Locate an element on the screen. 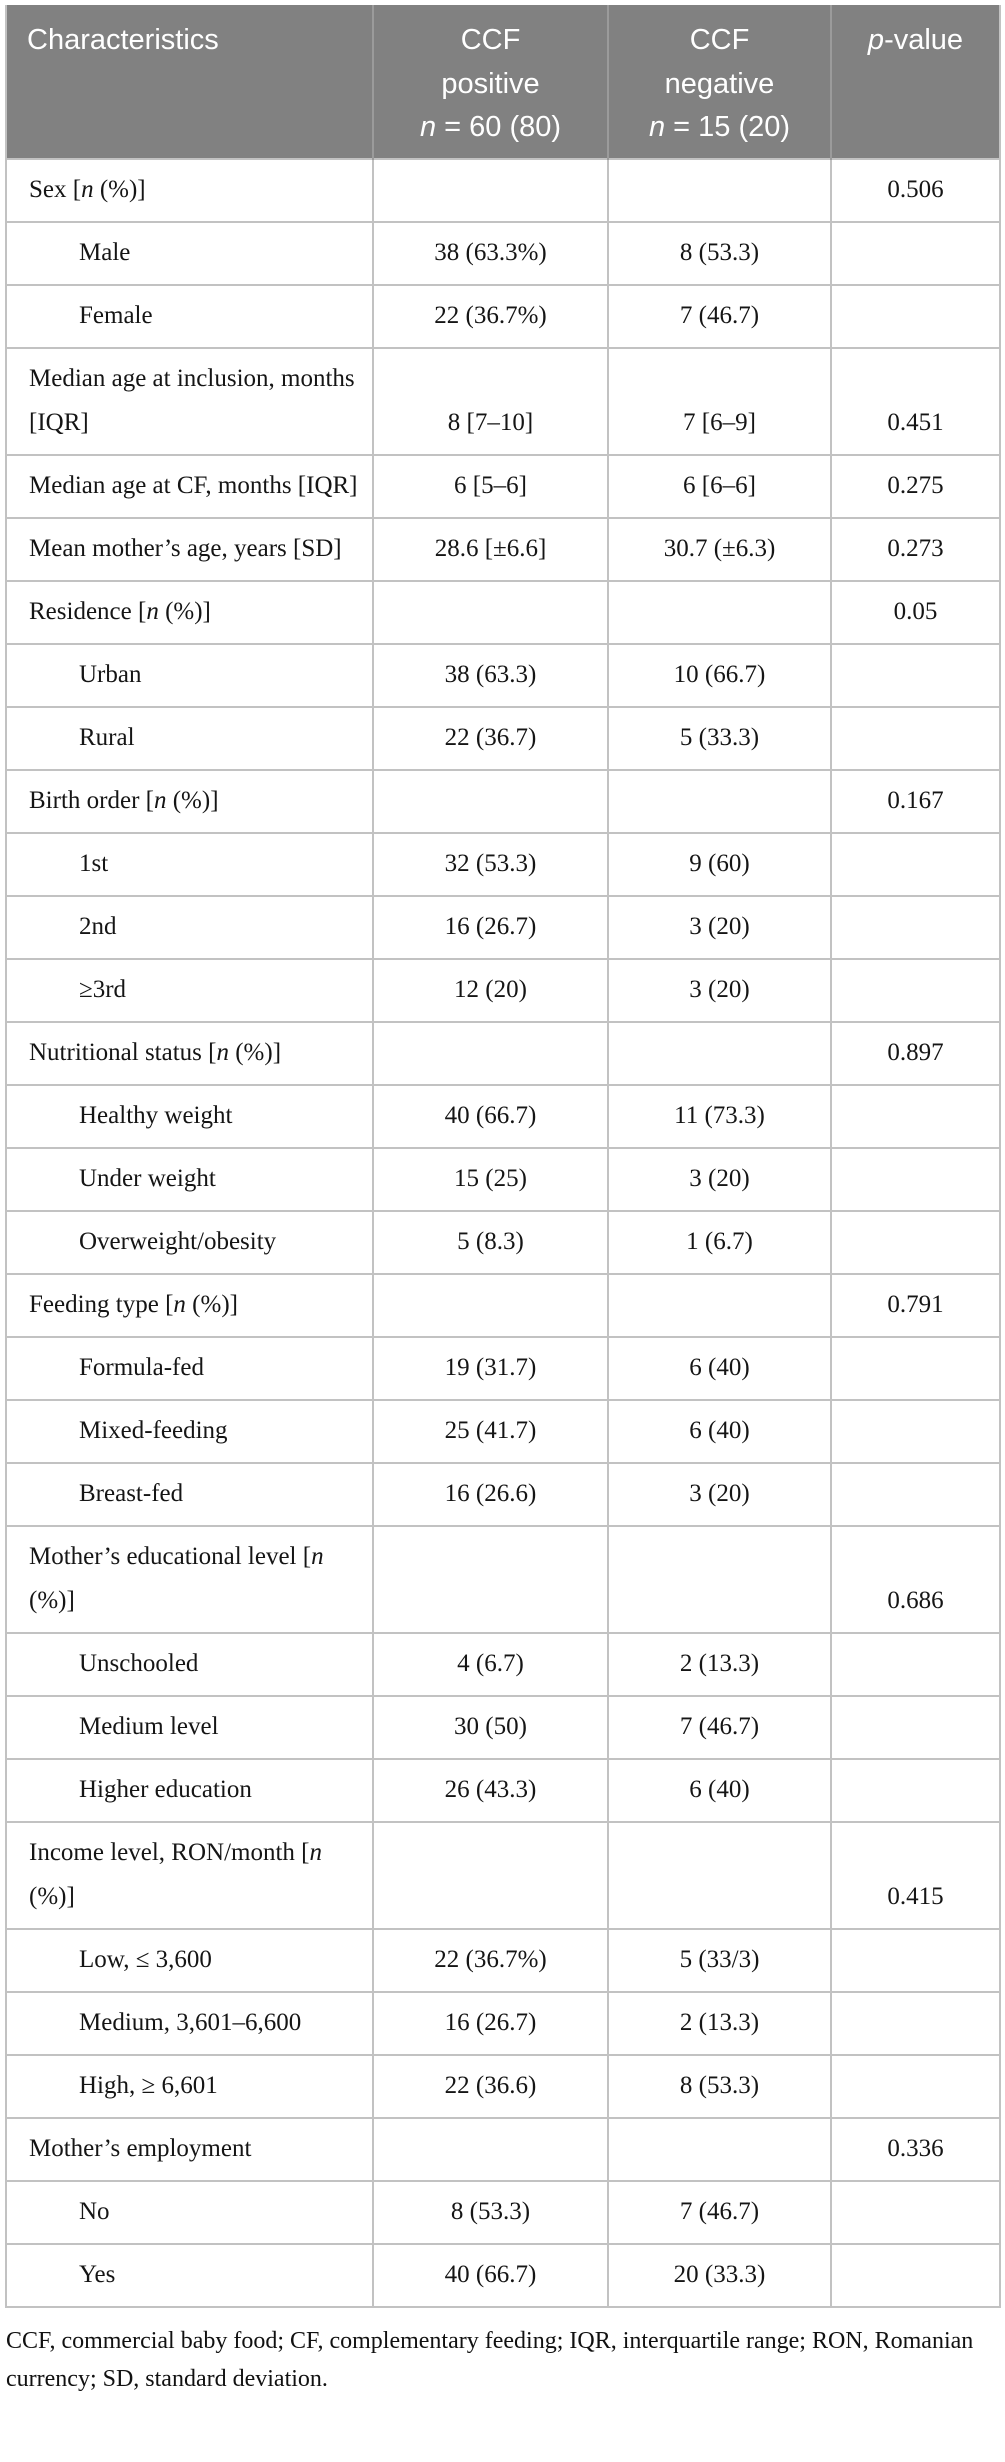 This screenshot has height=2462, width=1005. header-cell-characteristics: Characteristics is located at coordinates (190, 82).